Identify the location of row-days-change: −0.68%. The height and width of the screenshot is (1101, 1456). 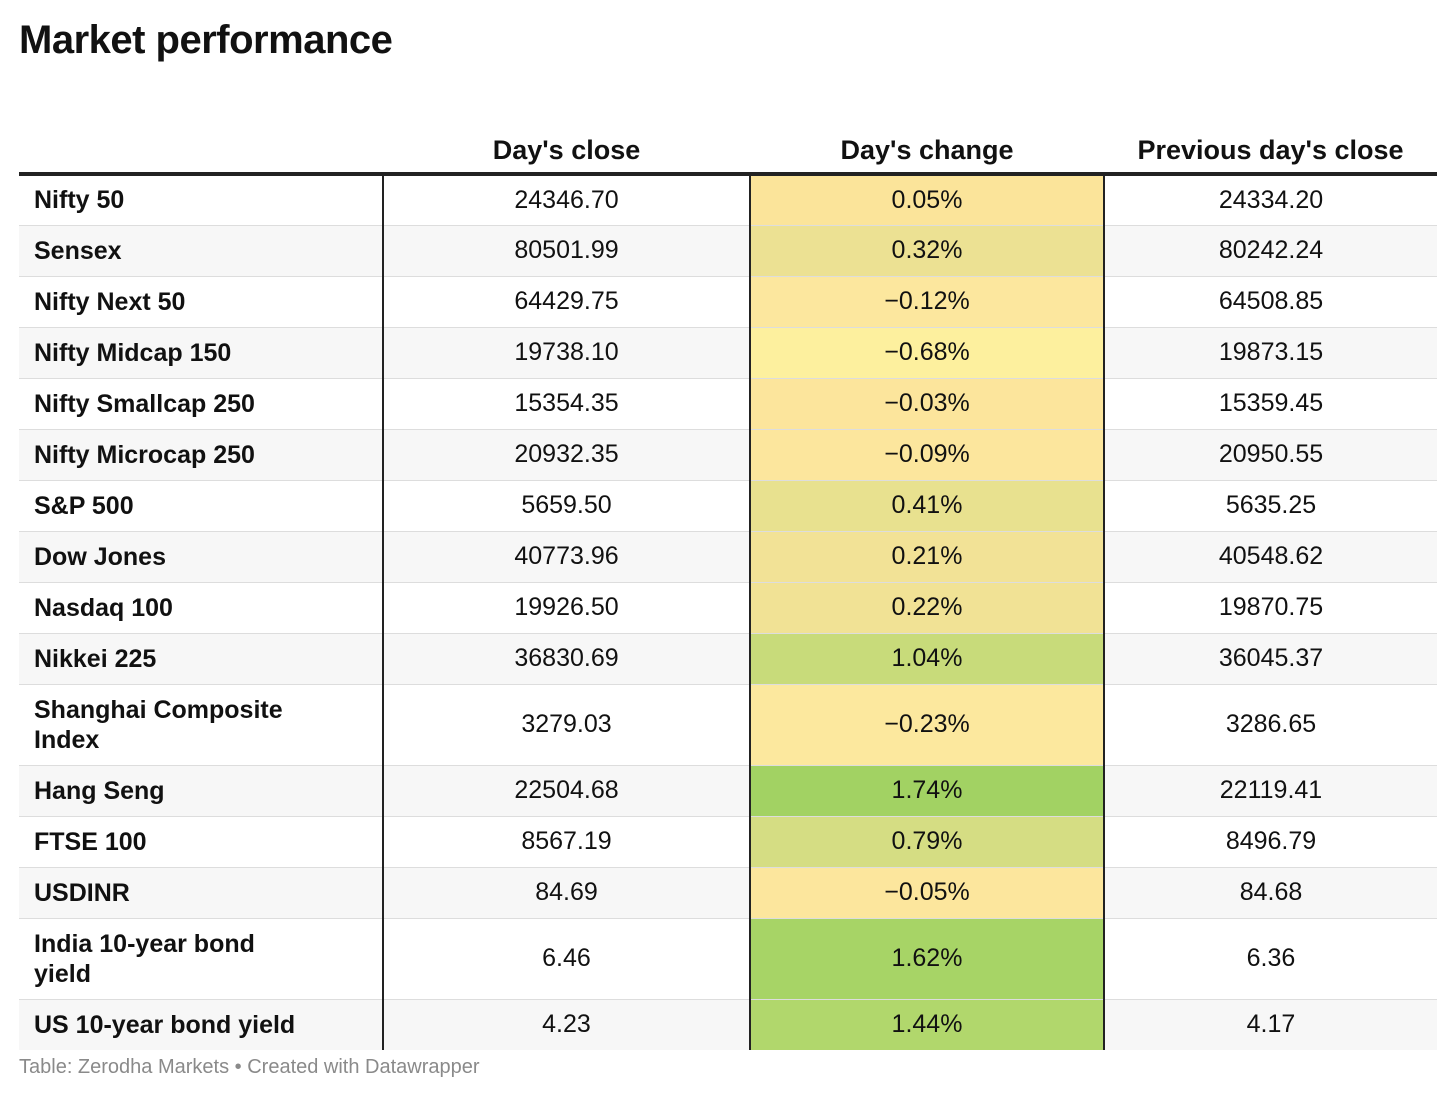
(927, 353).